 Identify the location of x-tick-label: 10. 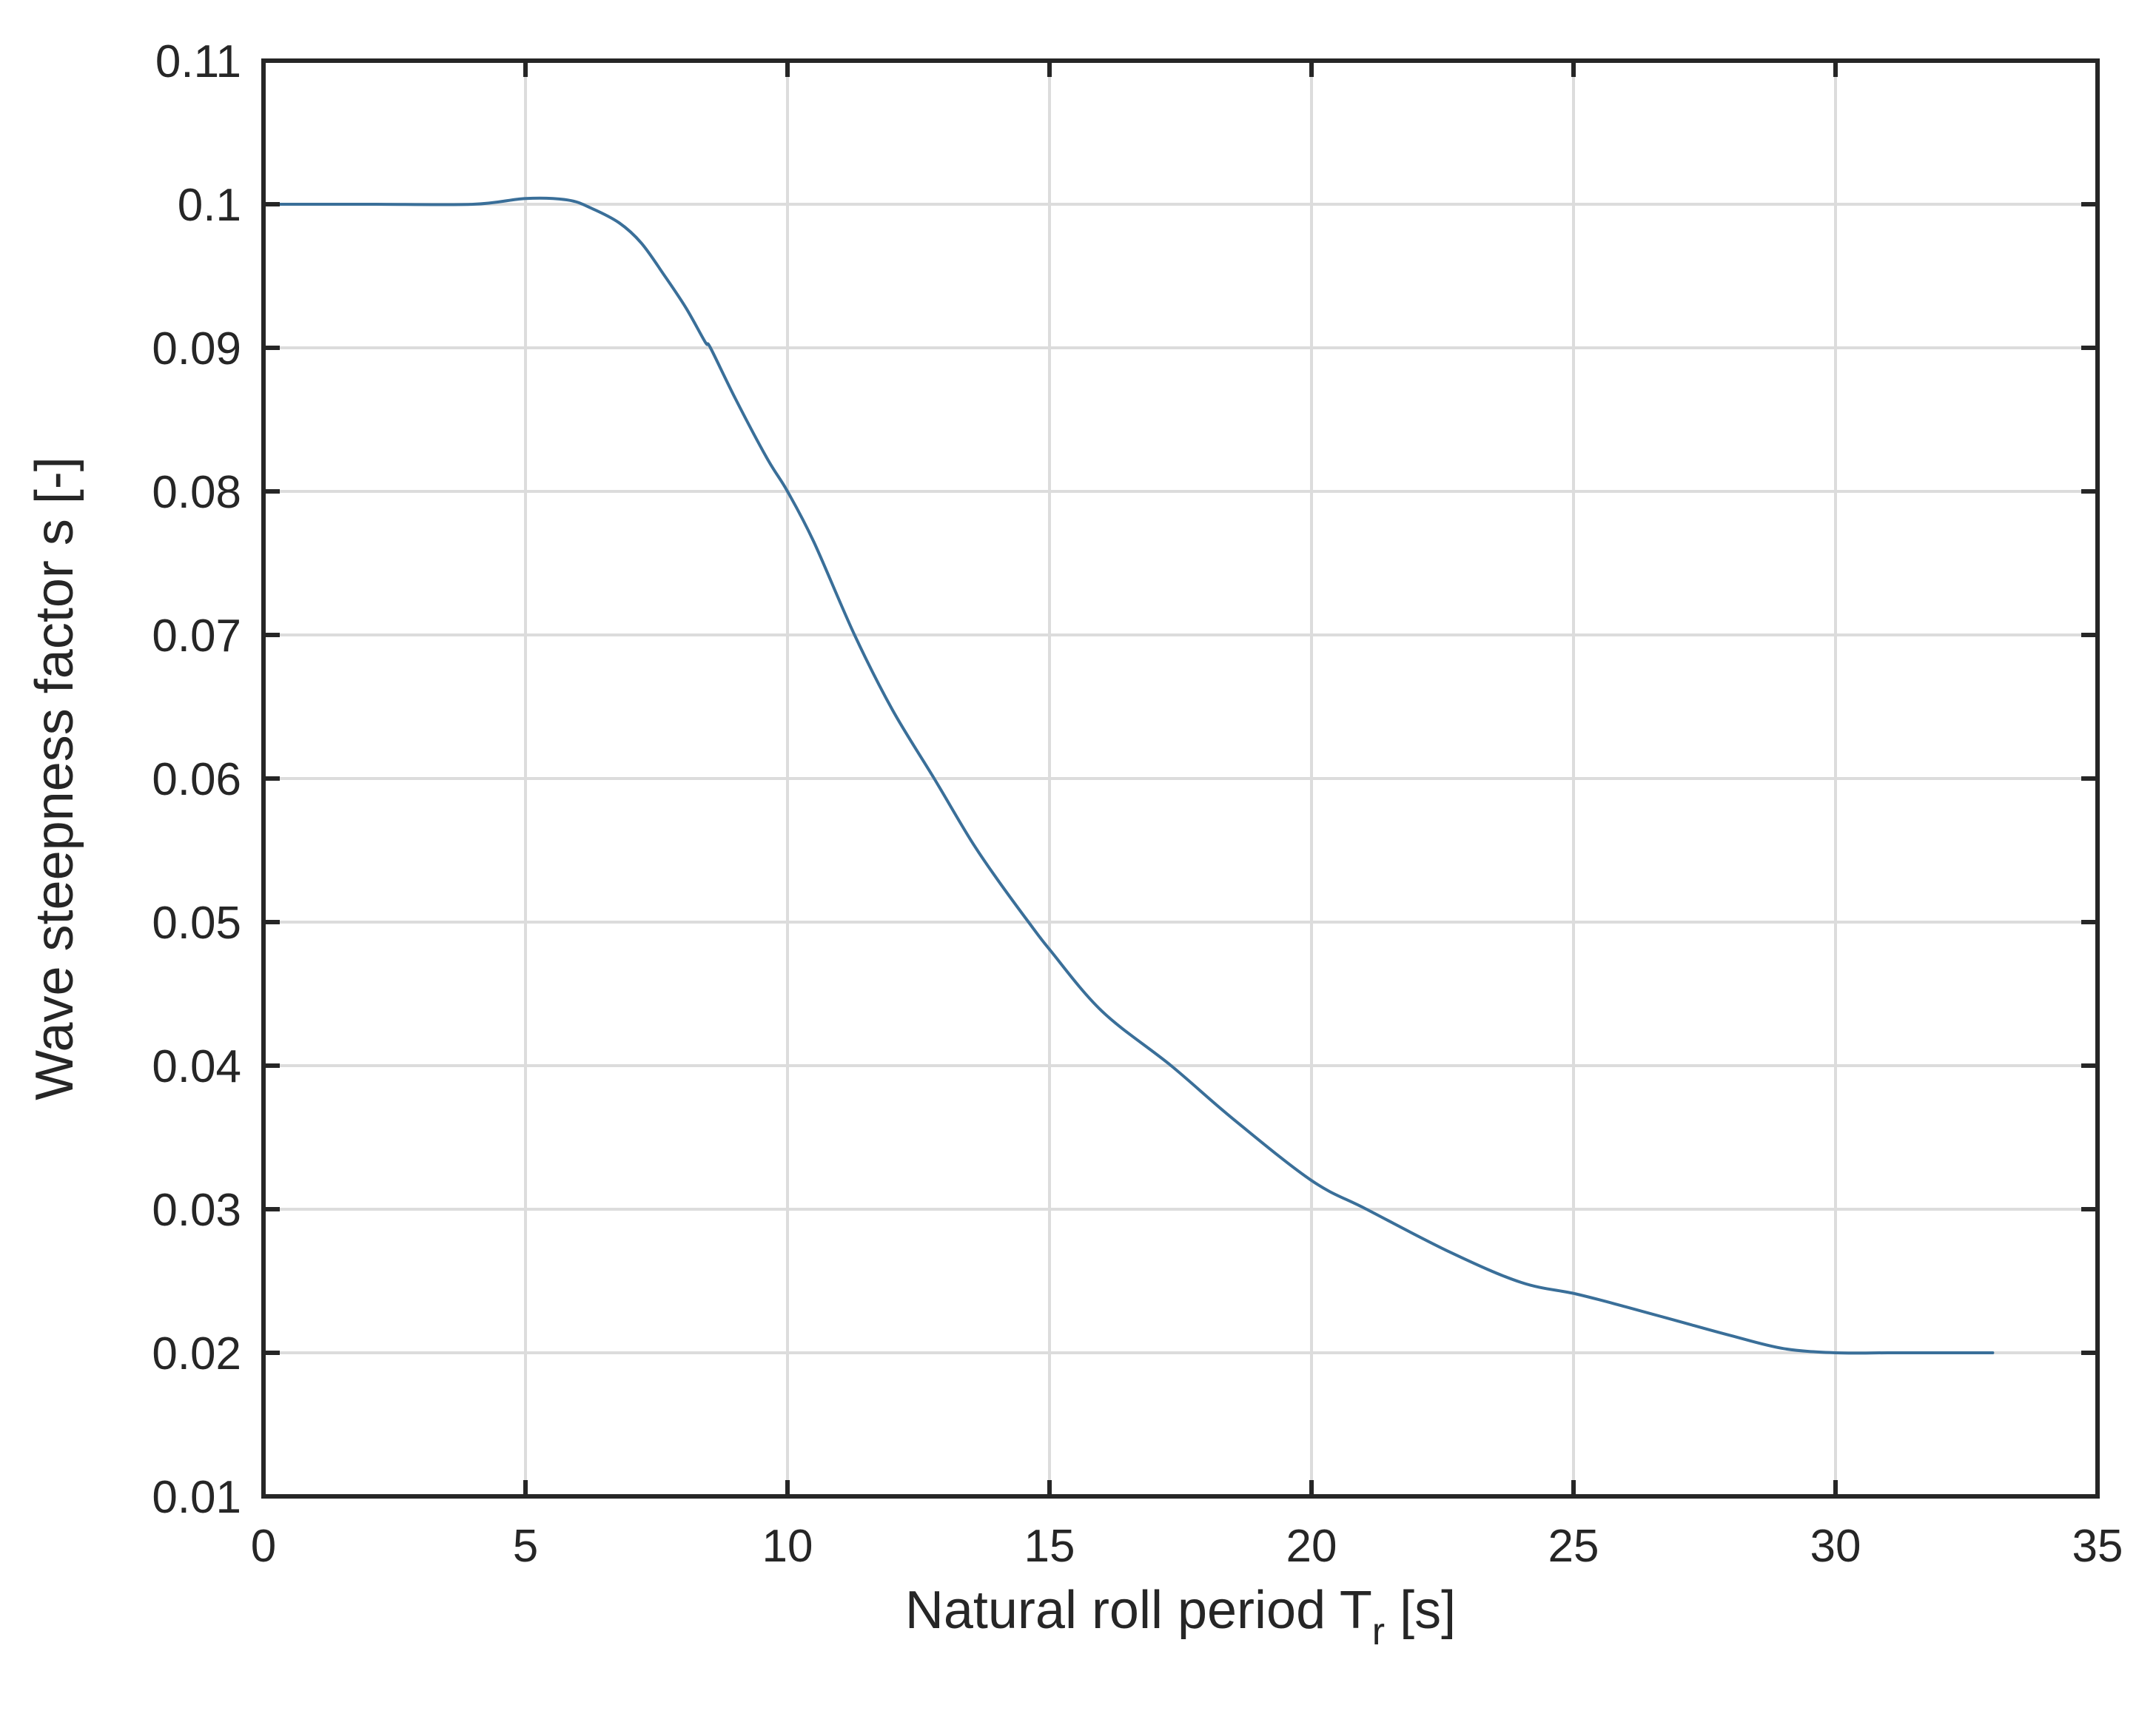
(788, 1547).